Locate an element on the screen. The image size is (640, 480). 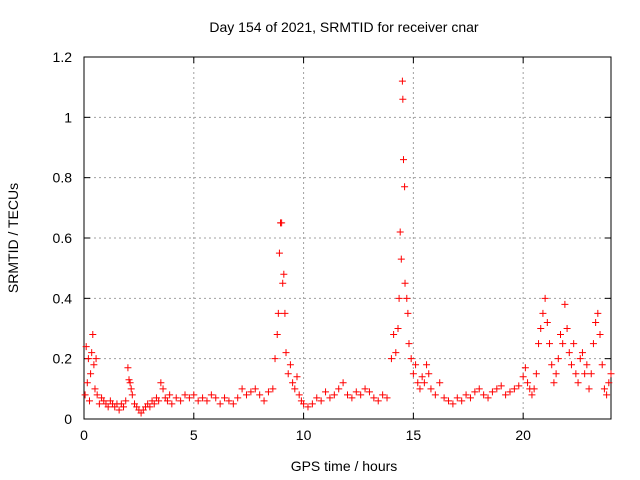
y-tick-label: 0 is located at coordinates (68, 419).